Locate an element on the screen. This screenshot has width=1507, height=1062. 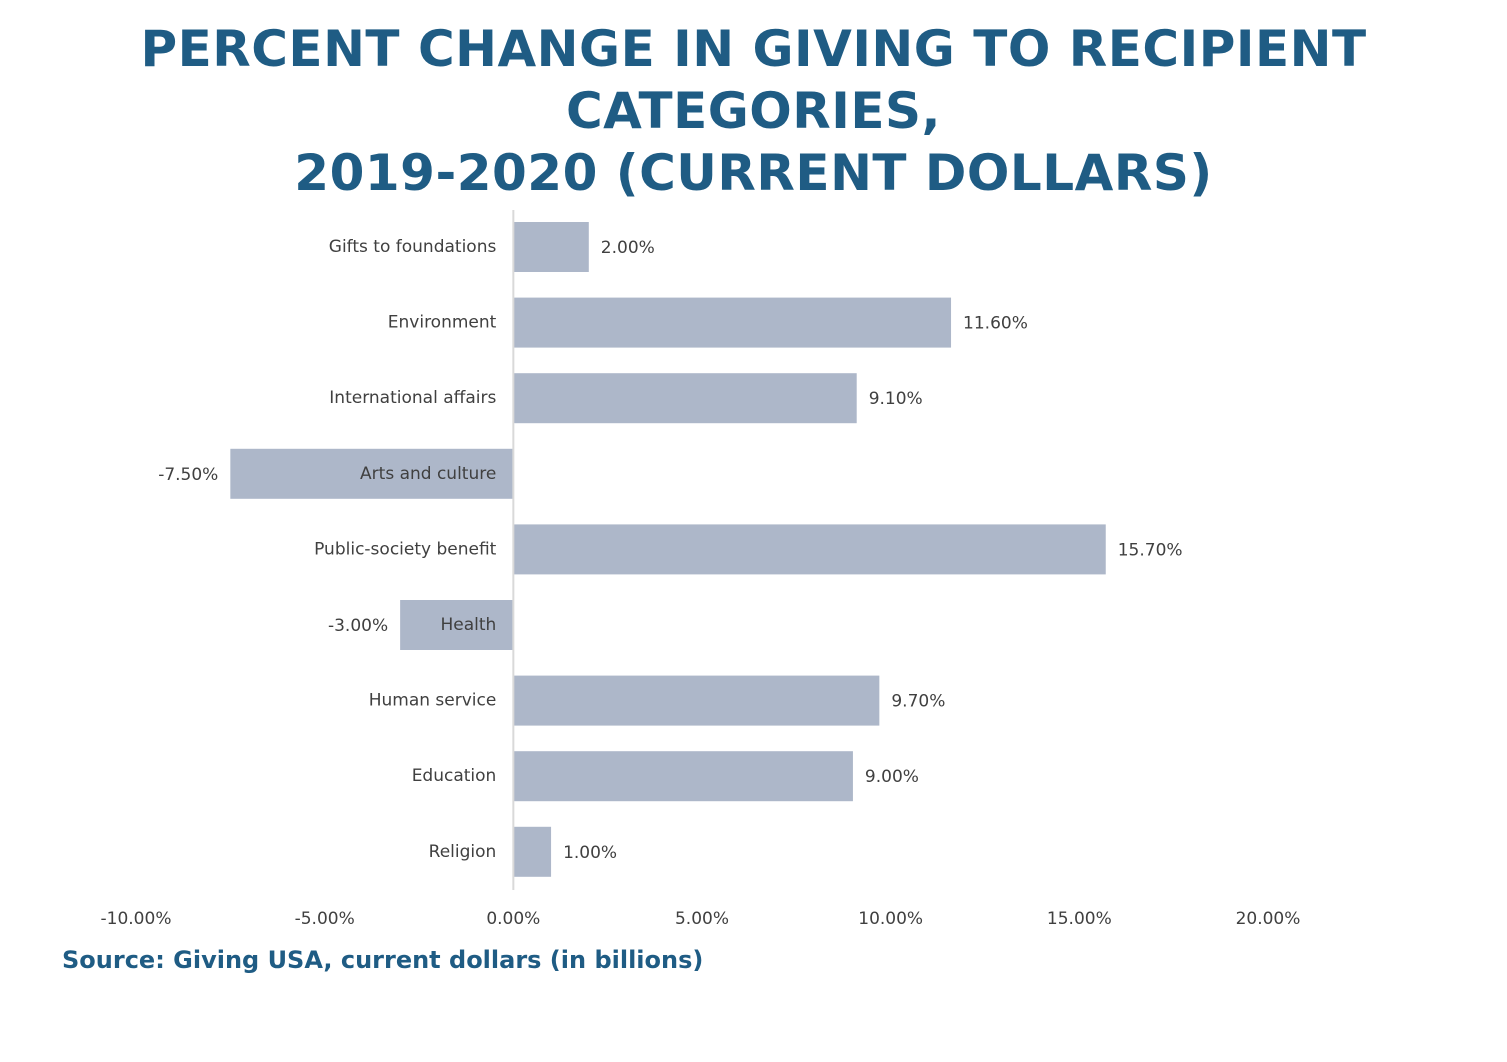
category-label: International affairs is located at coordinates (412, 398).